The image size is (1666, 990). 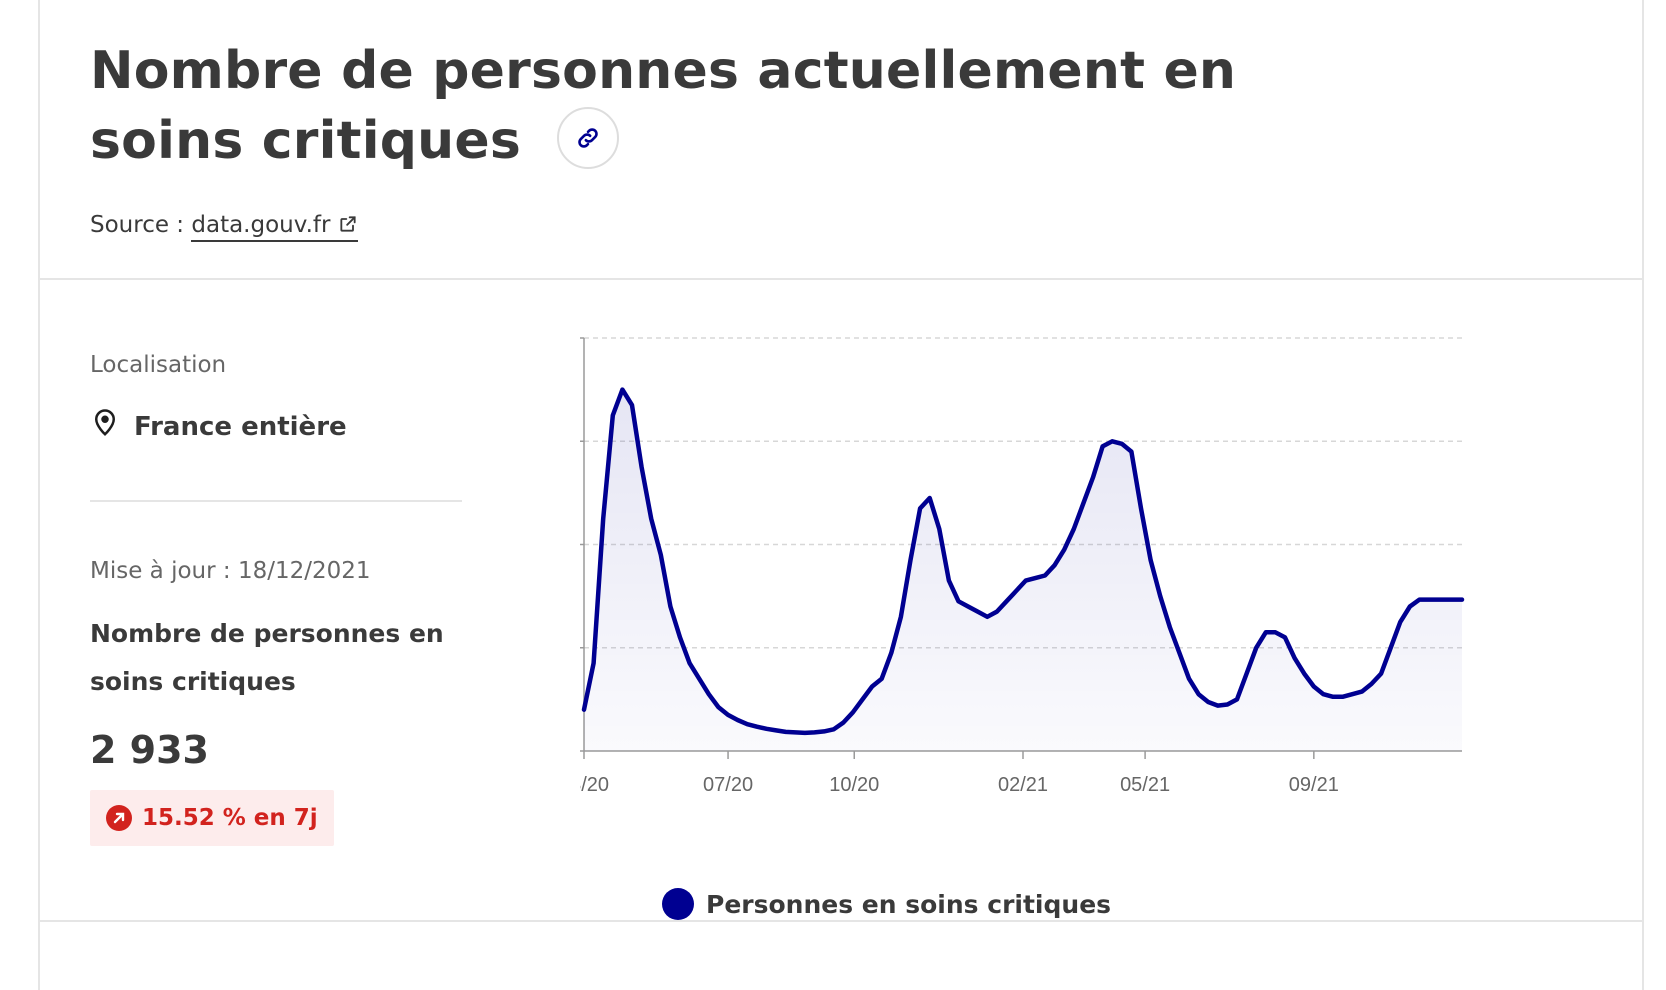 What do you see at coordinates (149, 750) in the screenshot?
I see `metric-value: 2 933` at bounding box center [149, 750].